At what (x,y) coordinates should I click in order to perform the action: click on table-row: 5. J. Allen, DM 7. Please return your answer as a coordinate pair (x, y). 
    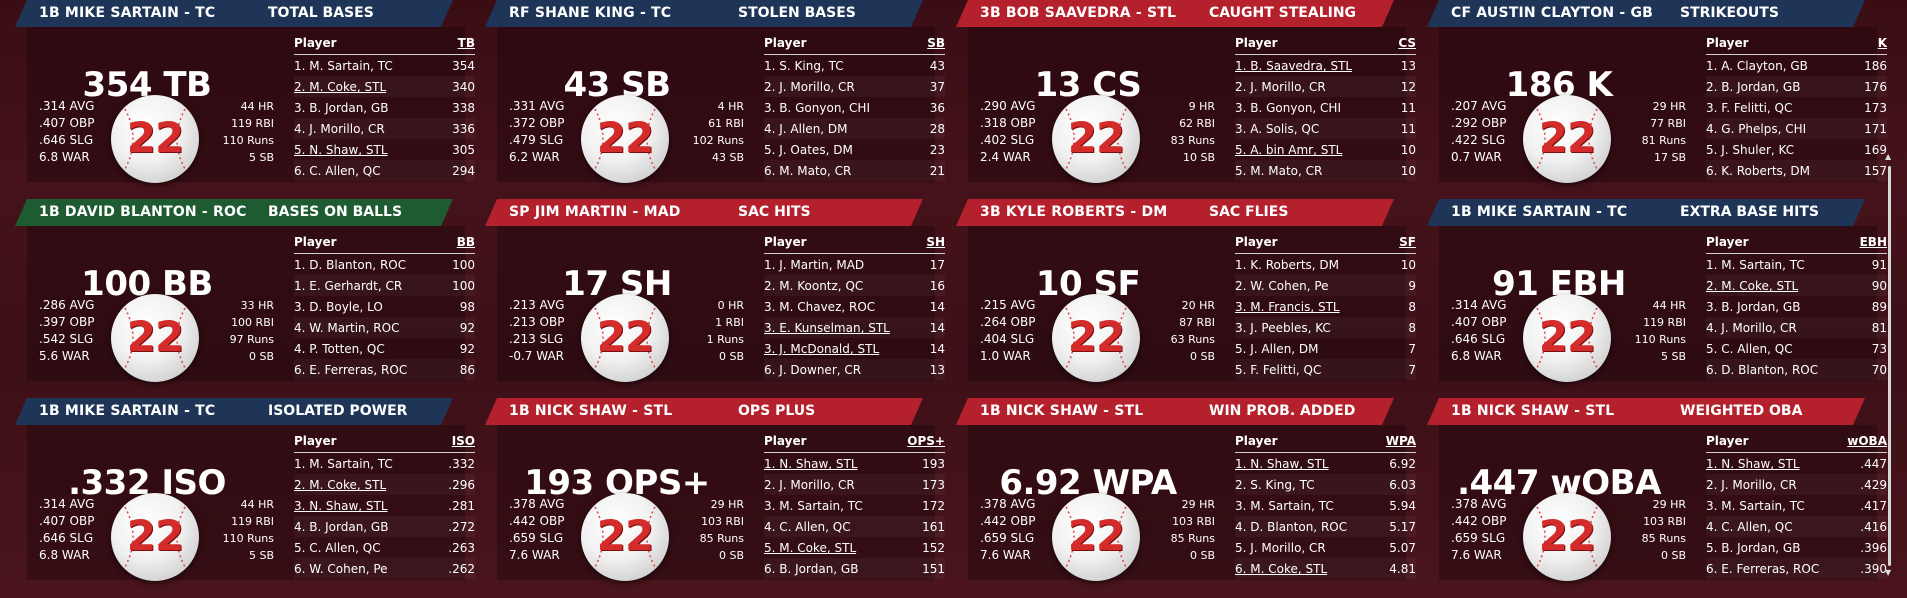
    Looking at the image, I should click on (1325, 348).